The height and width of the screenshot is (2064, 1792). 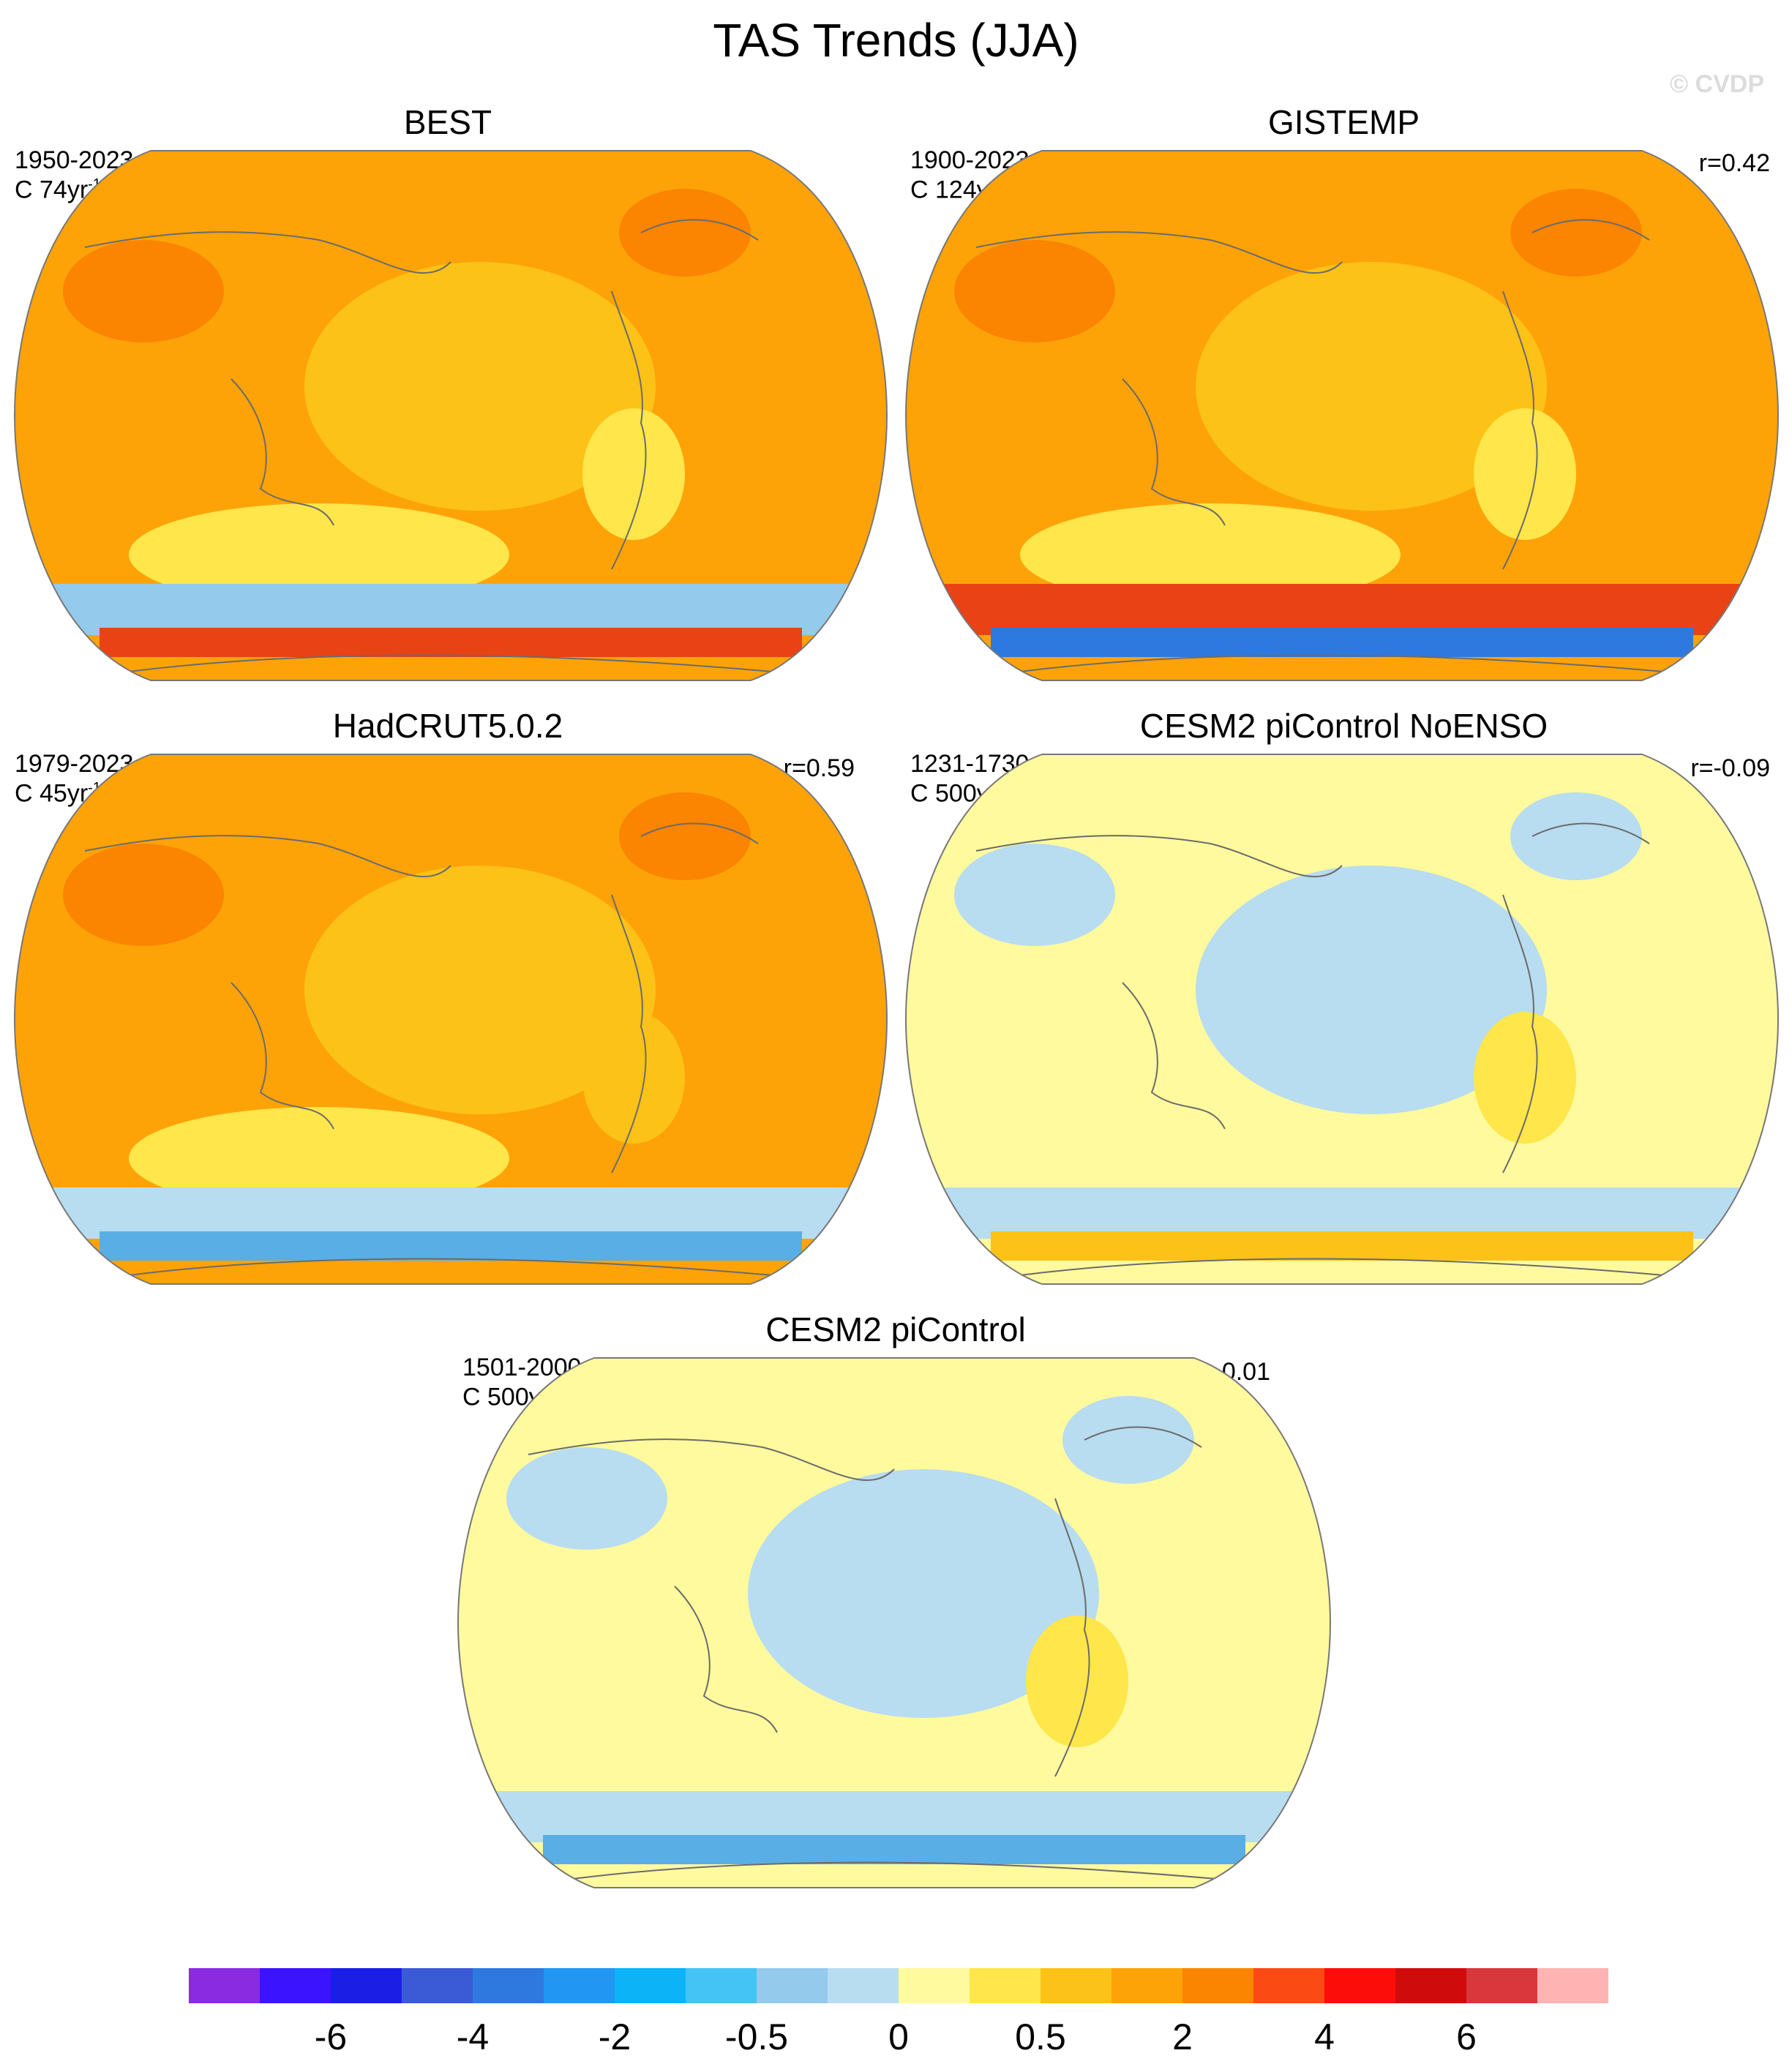 I want to click on panel-best: BEST 1950-2023 C 74yr-1, so click(x=448, y=395).